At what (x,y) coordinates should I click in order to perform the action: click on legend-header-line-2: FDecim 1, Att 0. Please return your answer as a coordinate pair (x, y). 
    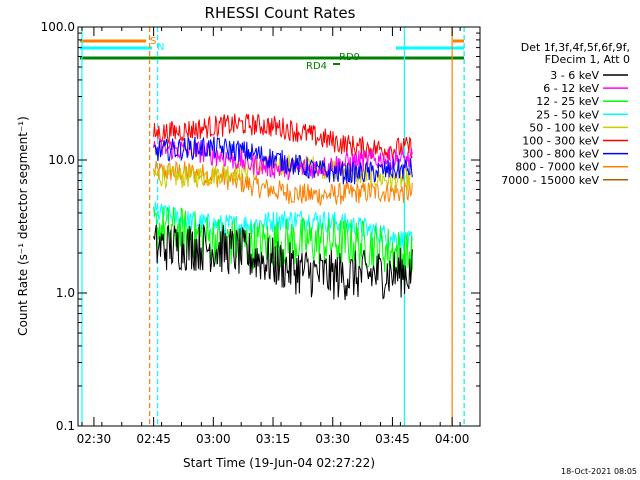
    Looking at the image, I should click on (587, 59).